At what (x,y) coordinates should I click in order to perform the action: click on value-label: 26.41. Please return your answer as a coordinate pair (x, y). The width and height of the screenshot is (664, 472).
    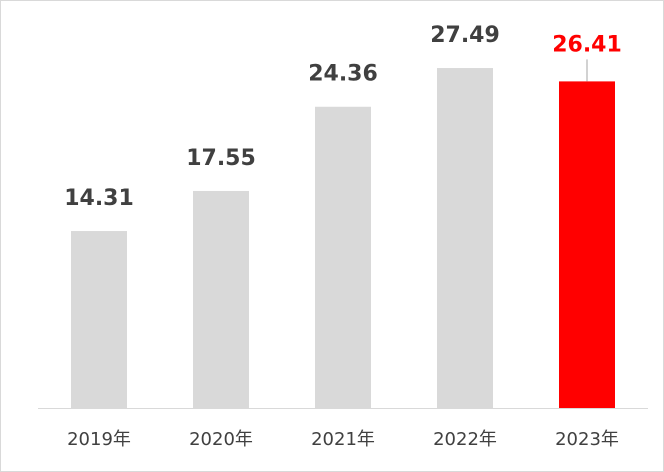
    Looking at the image, I should click on (587, 44).